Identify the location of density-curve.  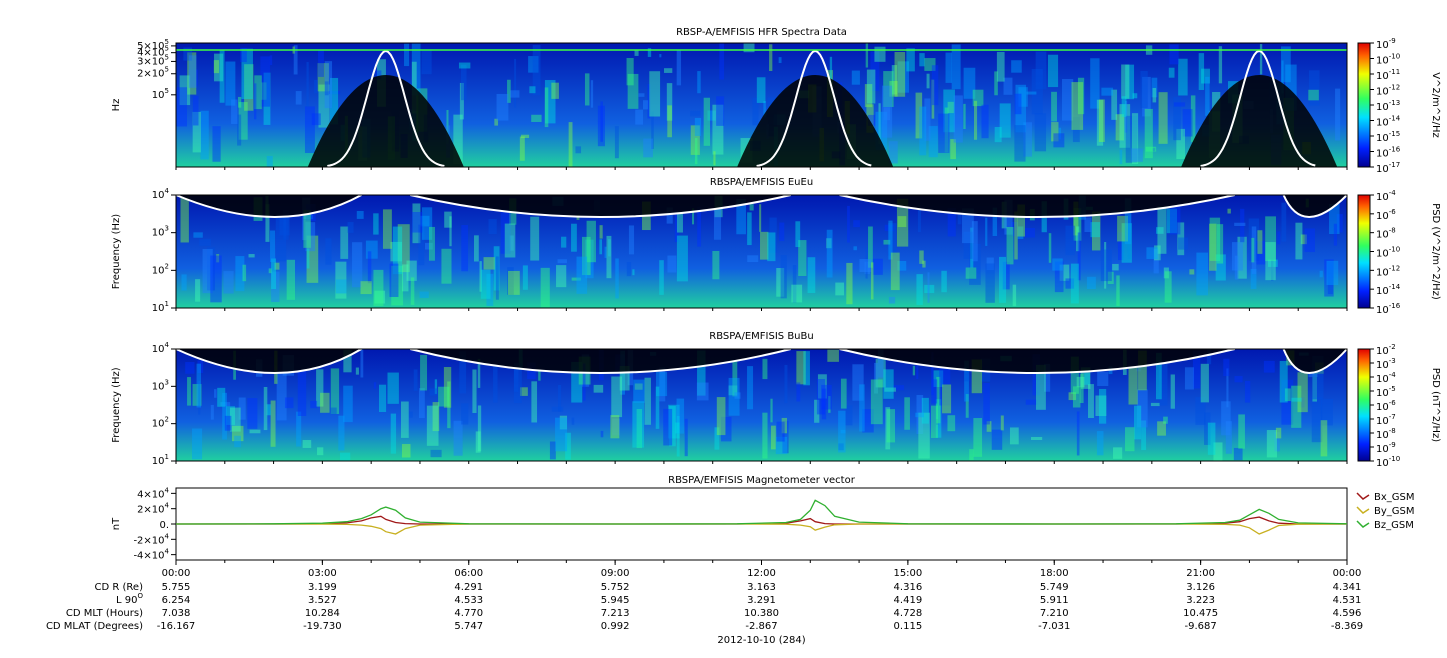
(814, 108).